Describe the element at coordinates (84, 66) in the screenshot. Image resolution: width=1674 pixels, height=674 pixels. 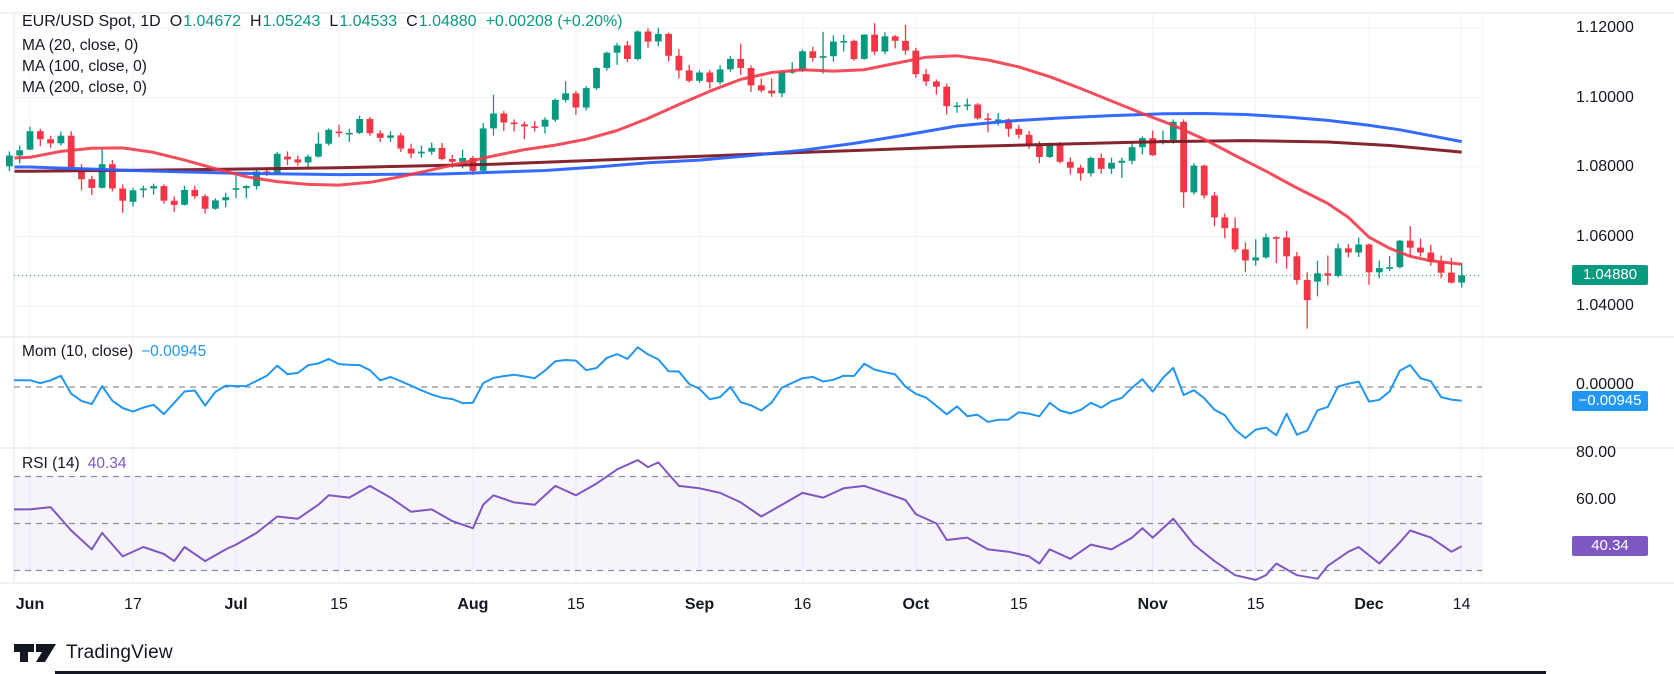
I see `ma100-legend: MA (100, close, 0)` at that location.